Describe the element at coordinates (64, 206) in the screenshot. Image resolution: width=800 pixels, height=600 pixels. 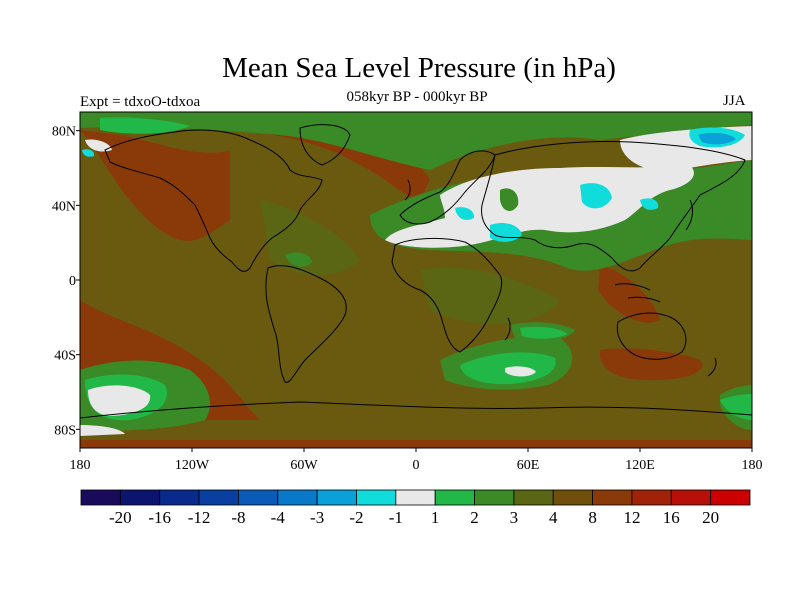
I see `lat-tick-label: 40N` at that location.